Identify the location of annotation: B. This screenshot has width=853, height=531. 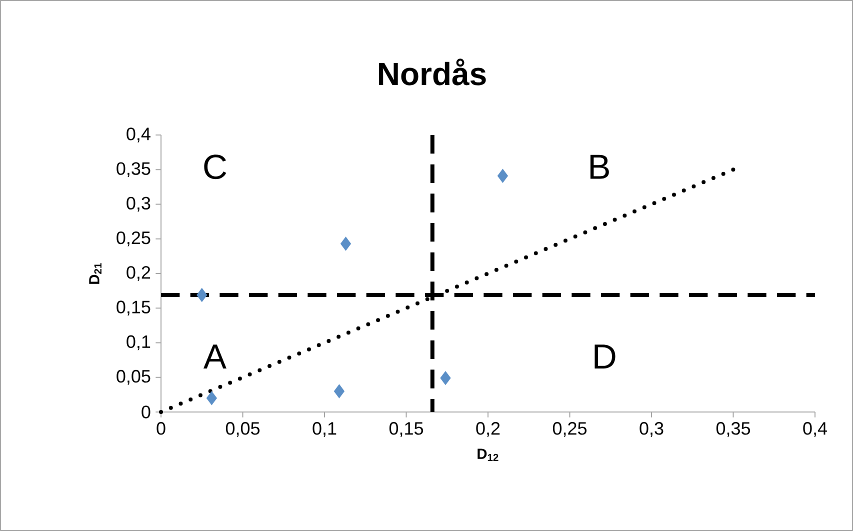
(599, 166).